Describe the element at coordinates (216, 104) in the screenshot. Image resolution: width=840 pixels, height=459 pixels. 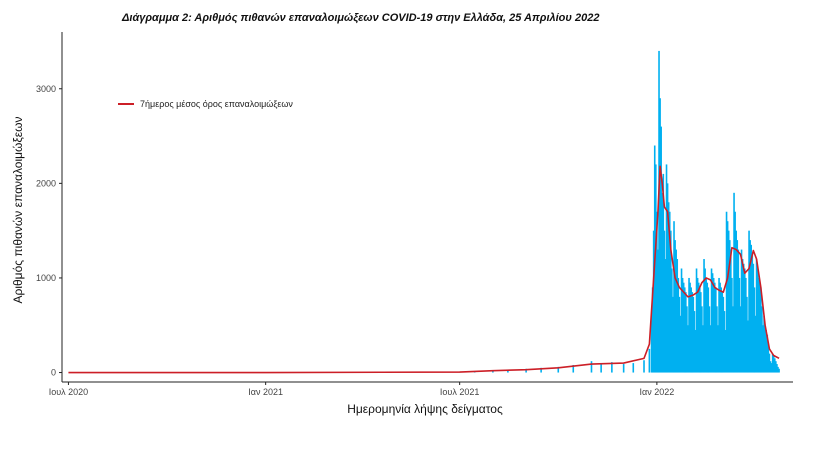
I see `legend-label: 7ήμερος μέσος όρος επαναλοιμώξεων` at that location.